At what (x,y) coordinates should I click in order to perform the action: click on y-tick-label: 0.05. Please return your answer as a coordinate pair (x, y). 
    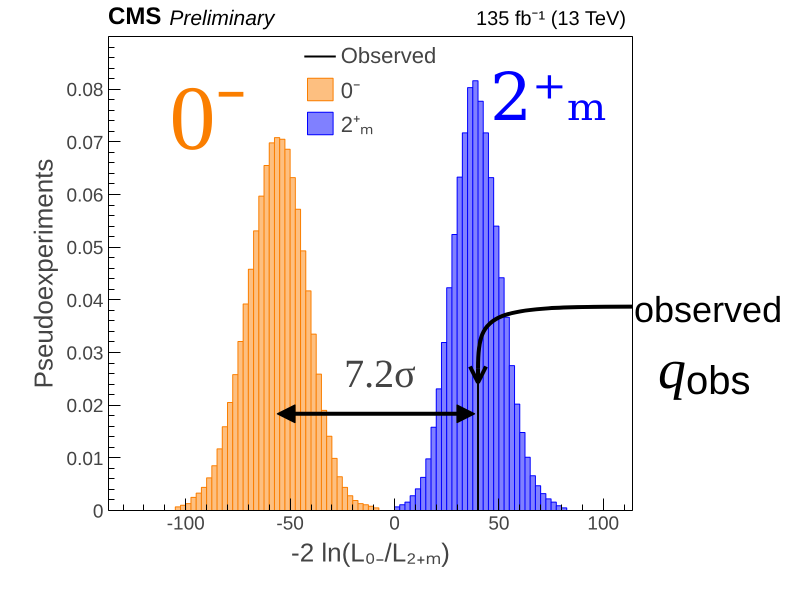
    Looking at the image, I should click on (85, 249).